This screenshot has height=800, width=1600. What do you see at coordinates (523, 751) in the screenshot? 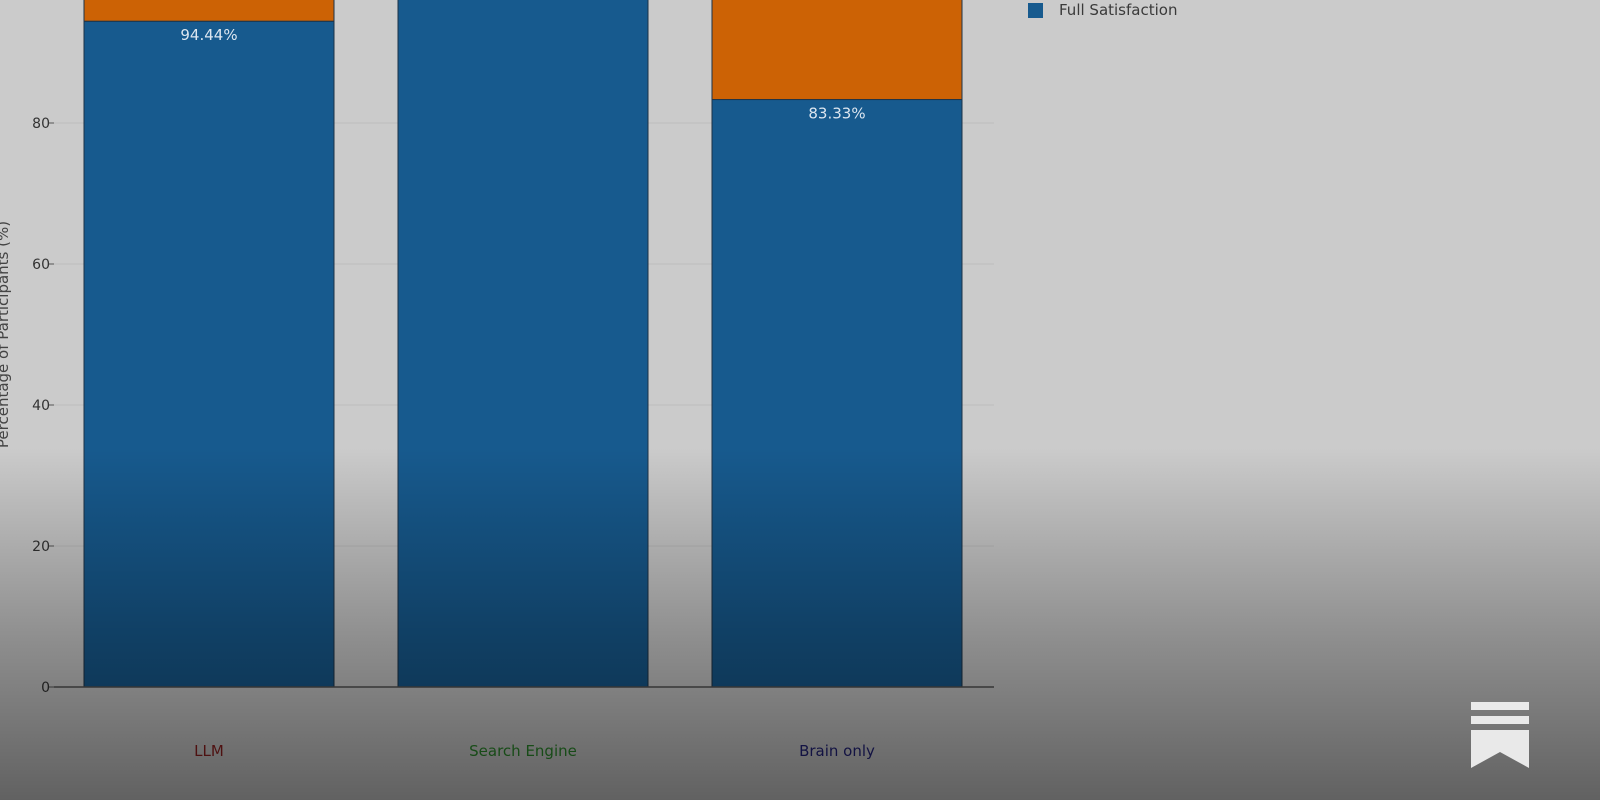
I see `x-tick-label-search-engine: Search Engine` at bounding box center [523, 751].